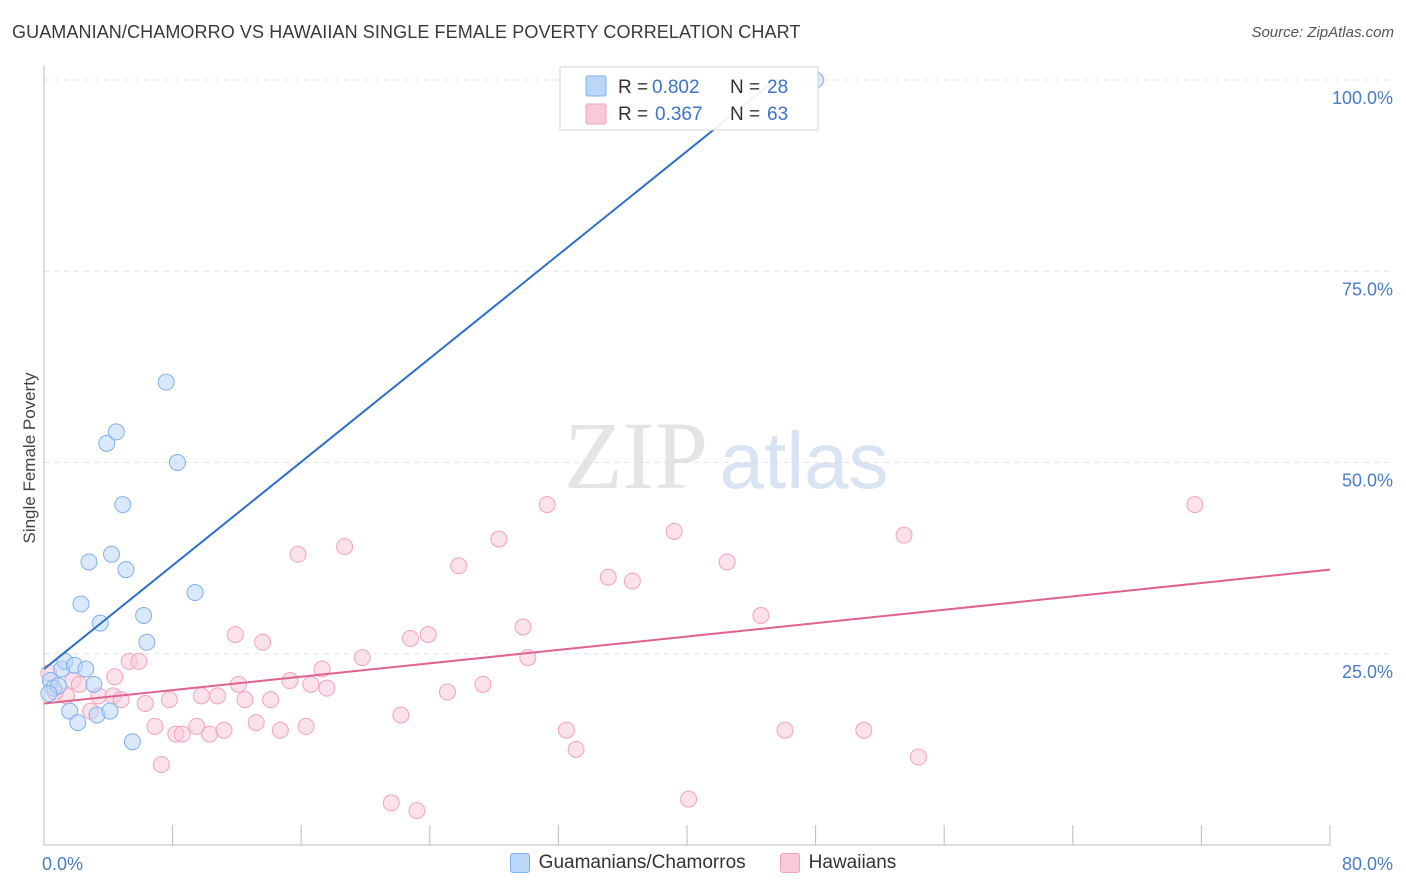 The height and width of the screenshot is (892, 1406). Describe the element at coordinates (804, 460) in the screenshot. I see `watermark-atlas: atlas` at that location.